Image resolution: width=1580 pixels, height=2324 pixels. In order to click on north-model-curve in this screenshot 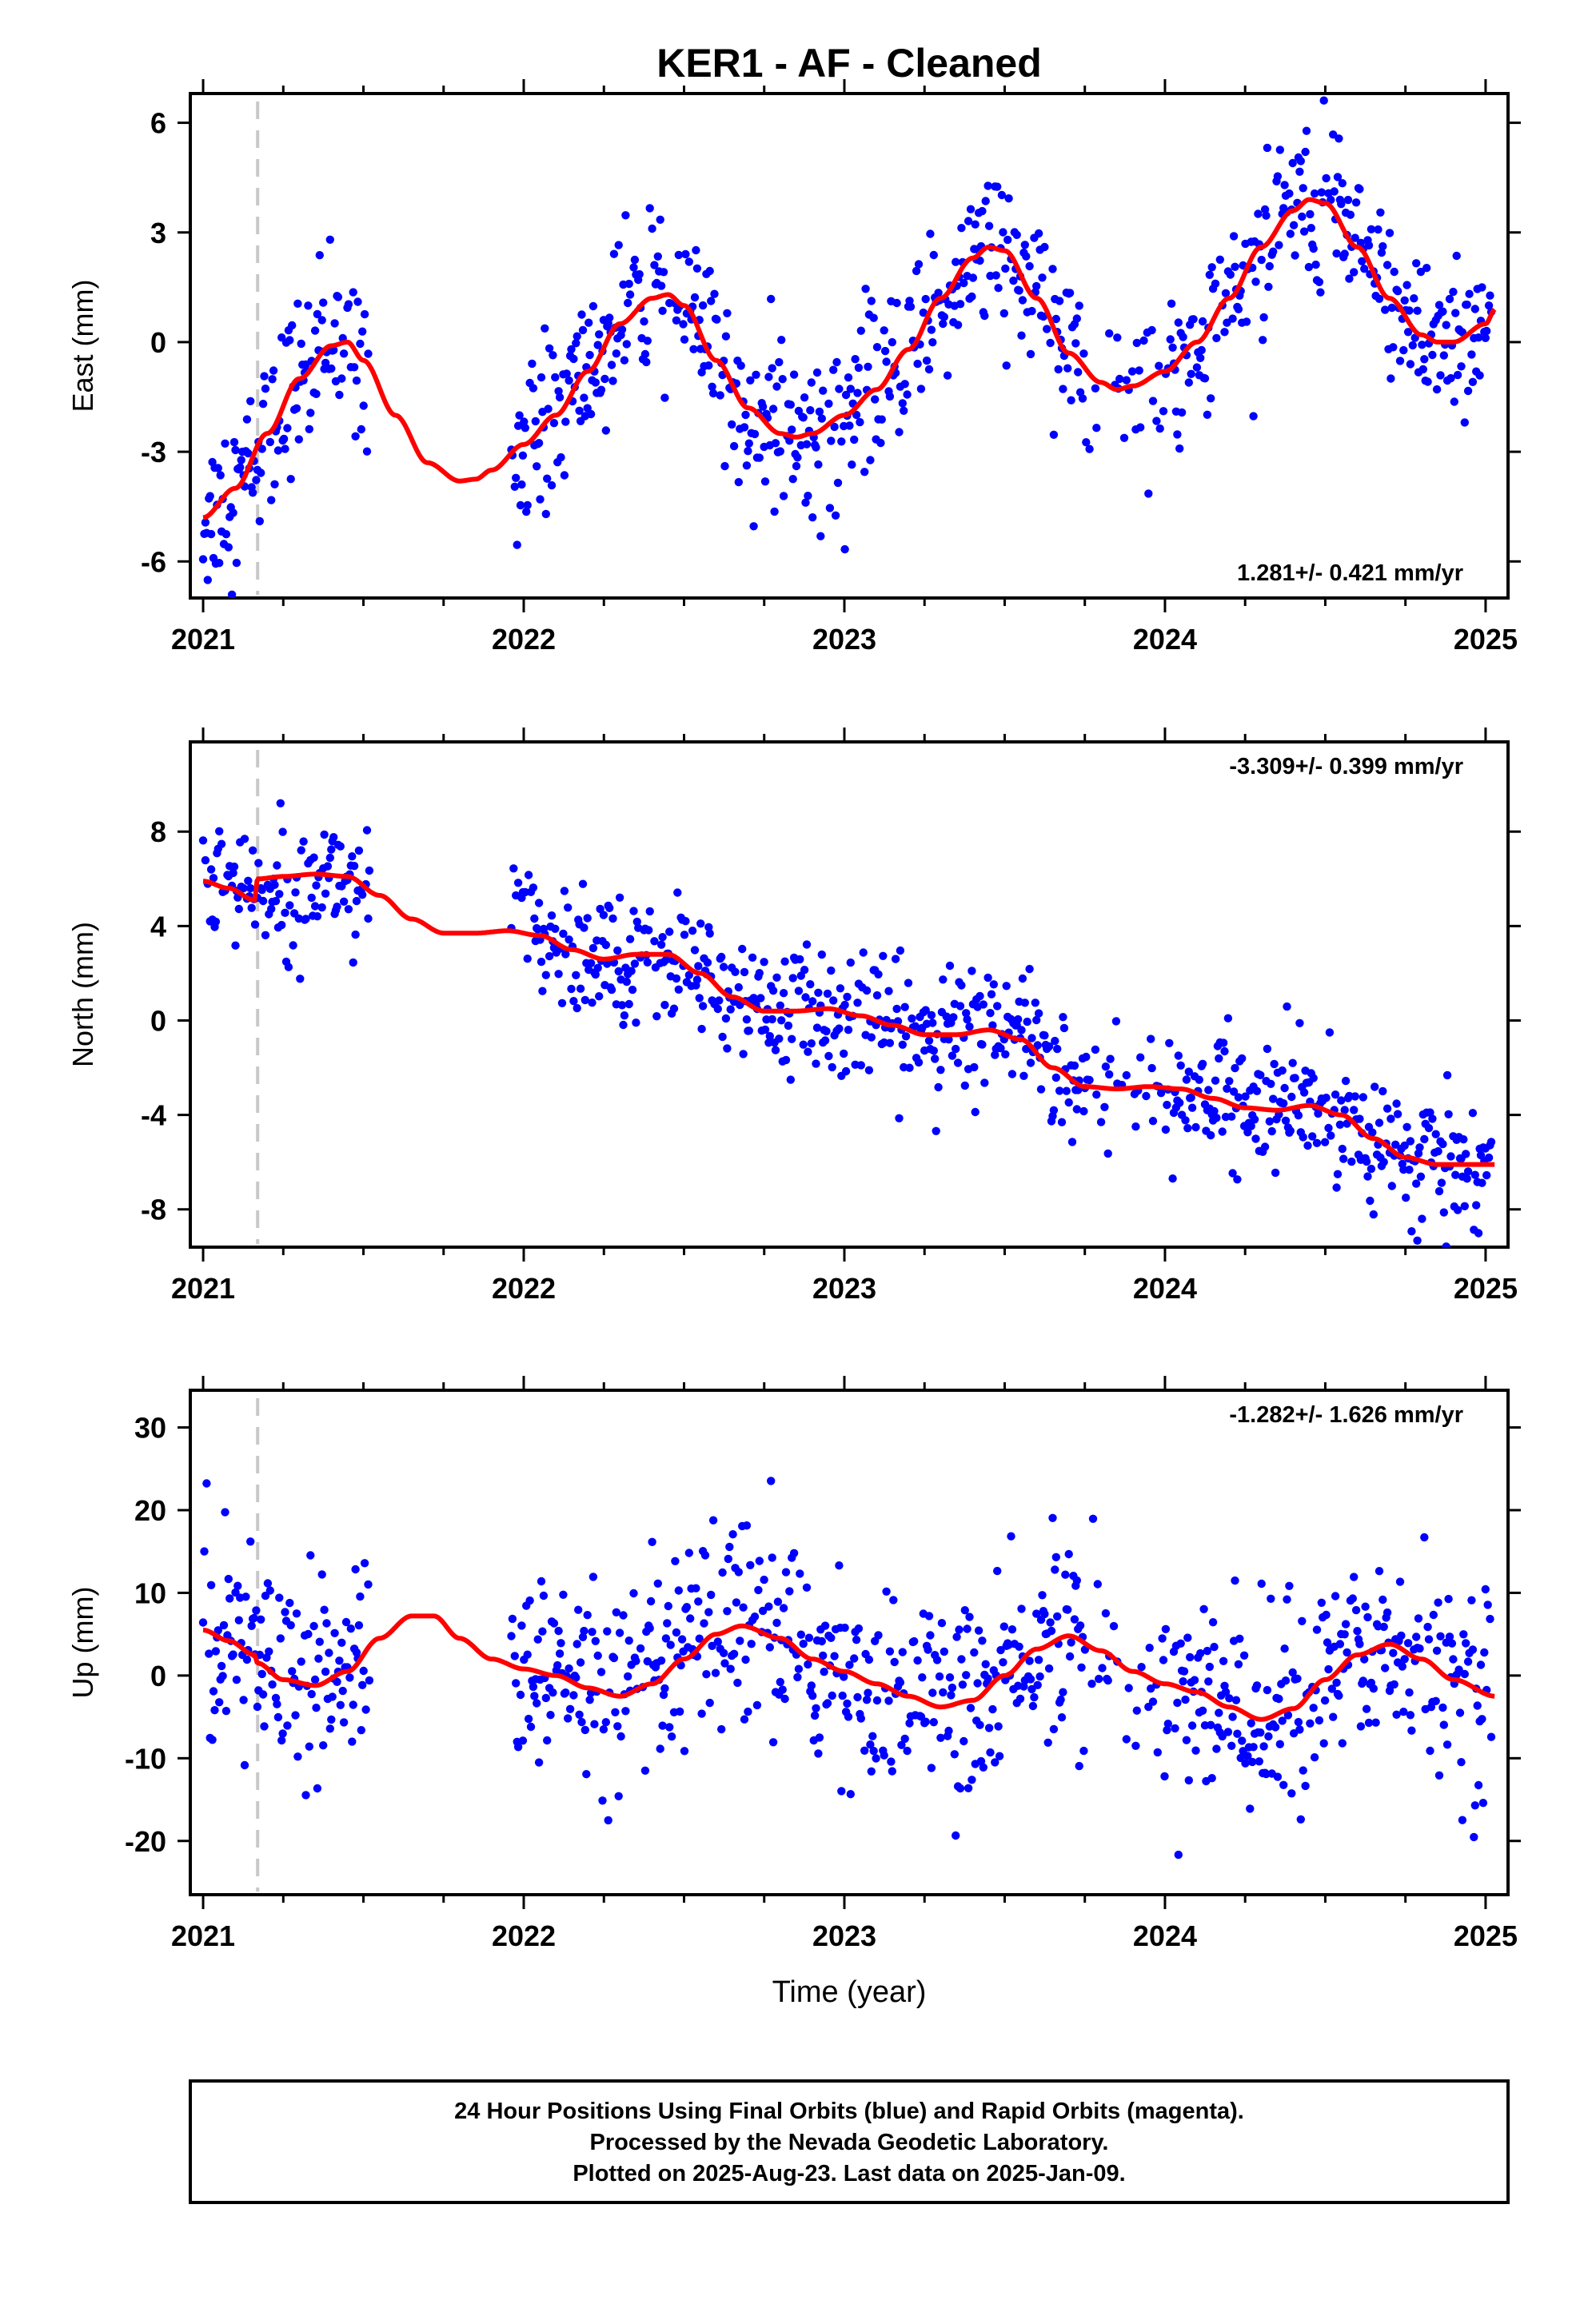, I will do `click(849, 1019)`.